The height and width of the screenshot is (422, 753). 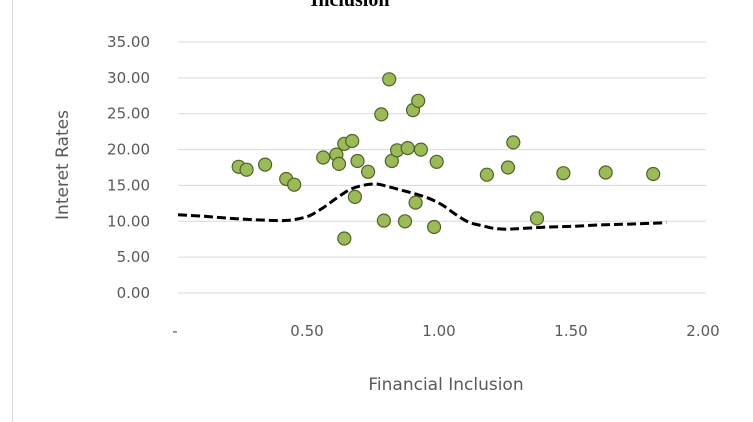 What do you see at coordinates (438, 331) in the screenshot?
I see `x-tick-label: 1.00` at bounding box center [438, 331].